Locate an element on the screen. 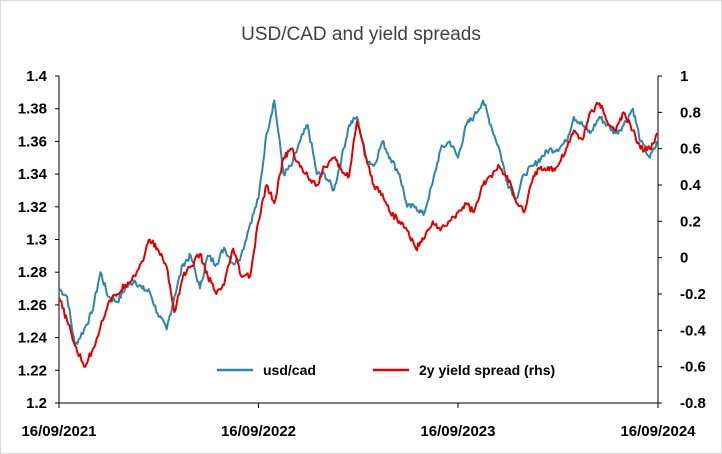 This screenshot has height=454, width=722. x-tick-label: 16/09/2022 is located at coordinates (258, 431).